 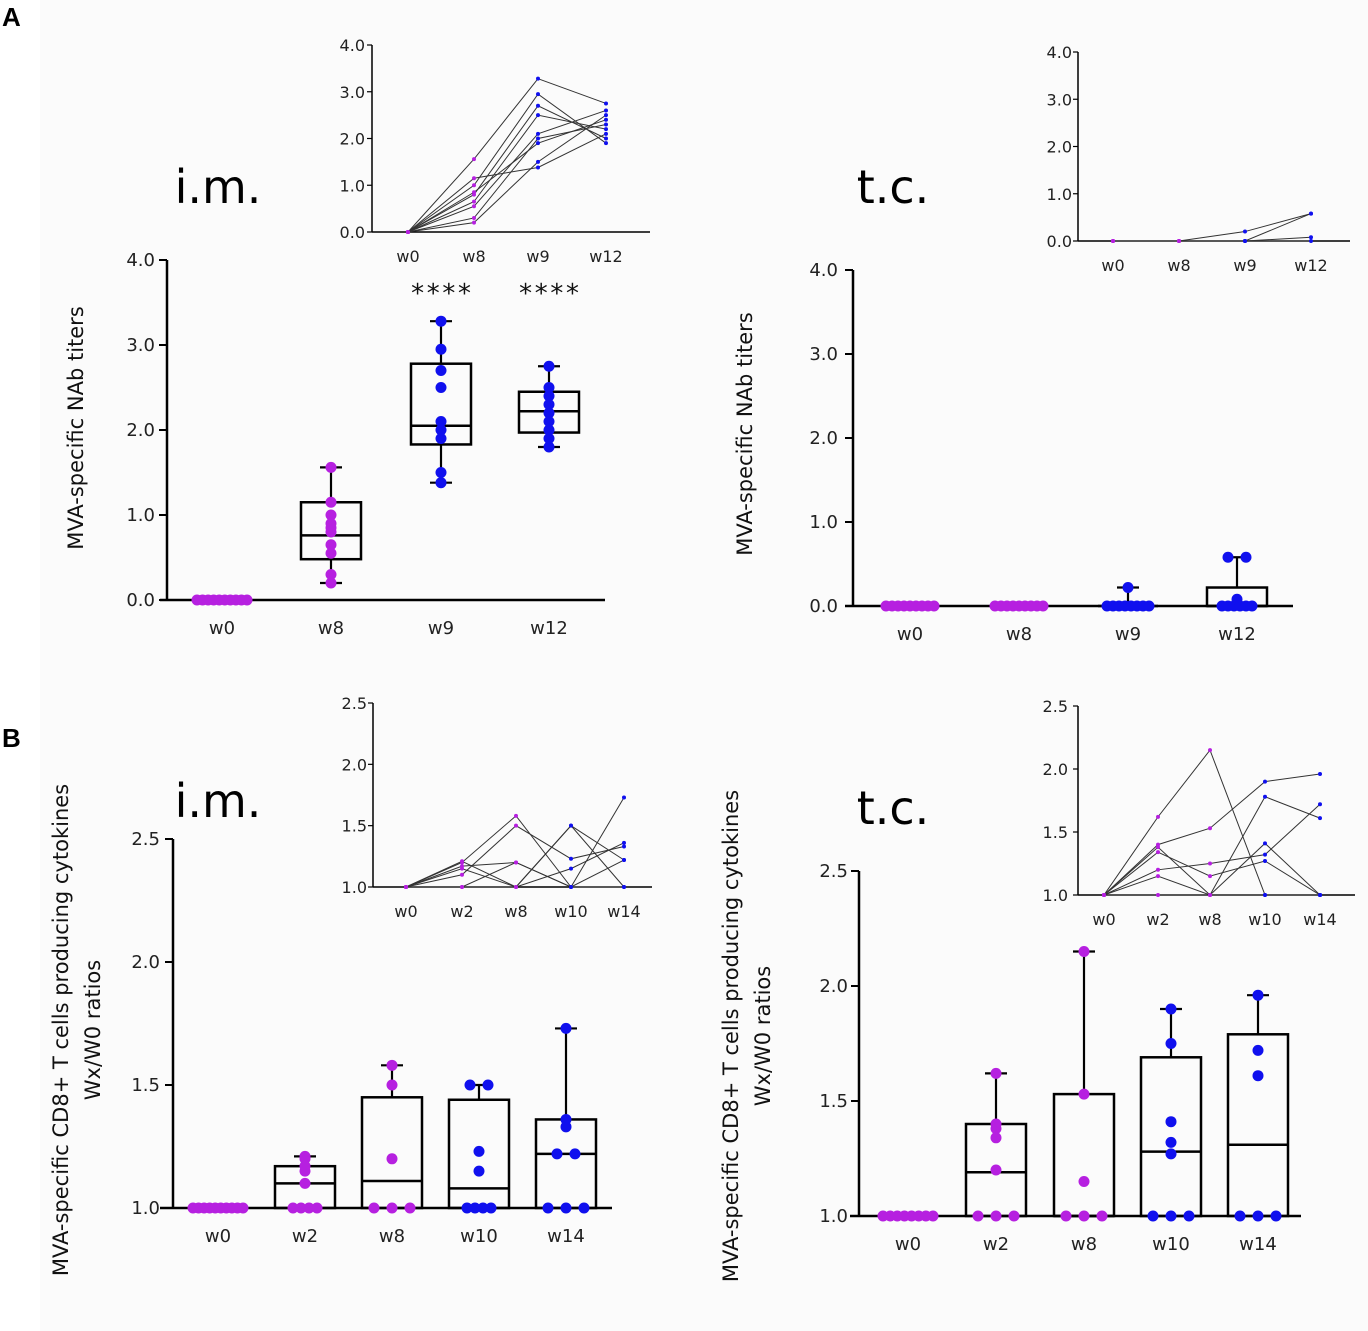 What do you see at coordinates (1171, 1244) in the screenshot?
I see `x-tick-label: w10` at bounding box center [1171, 1244].